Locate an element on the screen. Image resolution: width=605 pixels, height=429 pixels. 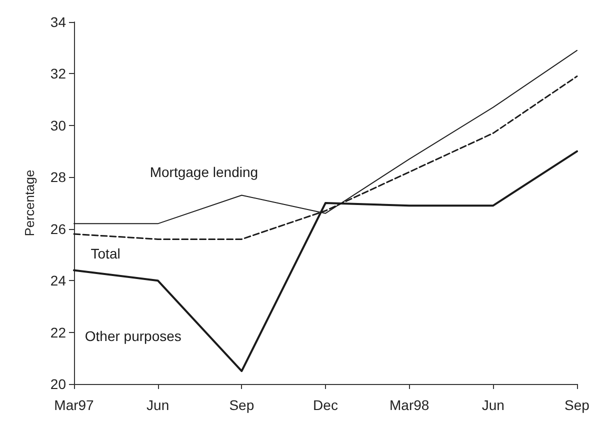
x-tick-label: Mar97 is located at coordinates (74, 405).